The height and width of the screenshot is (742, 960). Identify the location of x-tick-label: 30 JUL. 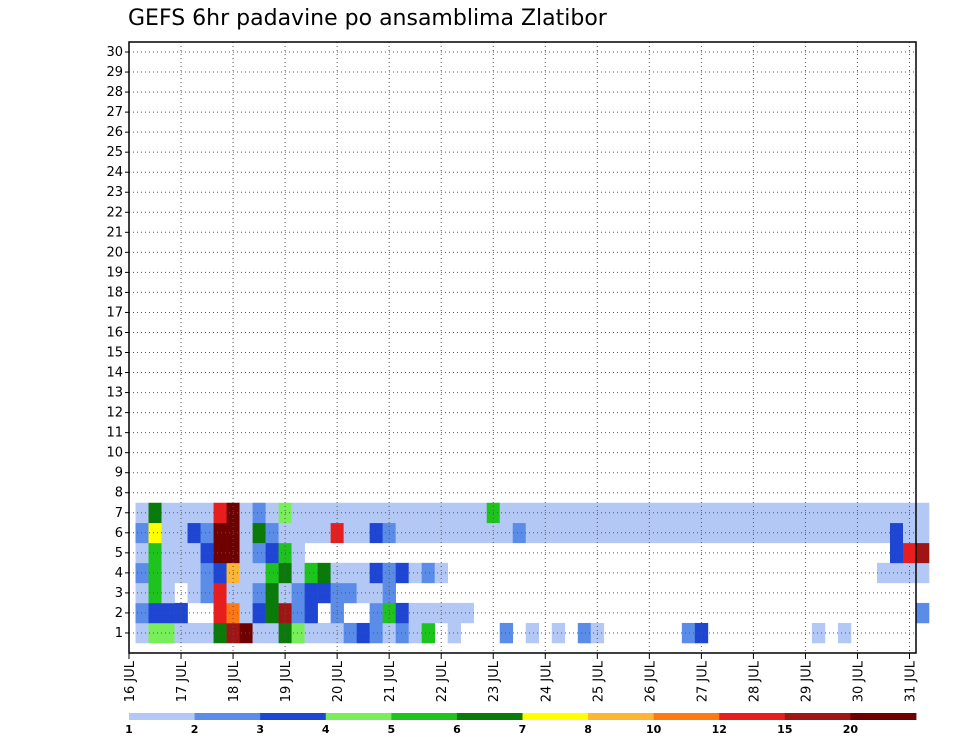
(858, 681).